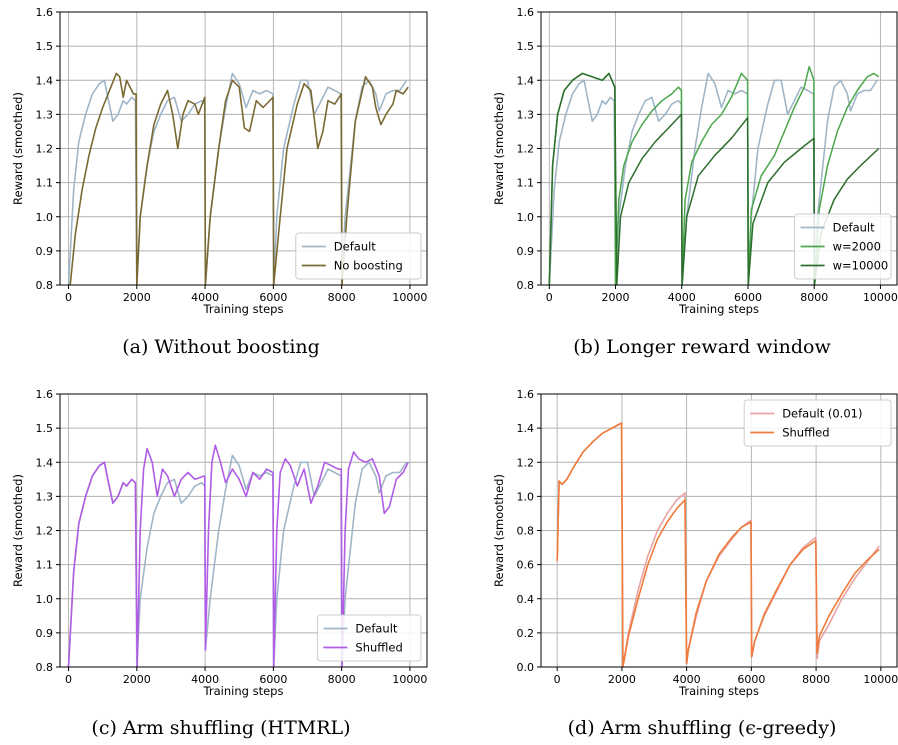 This screenshot has width=898, height=745. I want to click on legend-label: w=10000, so click(861, 266).